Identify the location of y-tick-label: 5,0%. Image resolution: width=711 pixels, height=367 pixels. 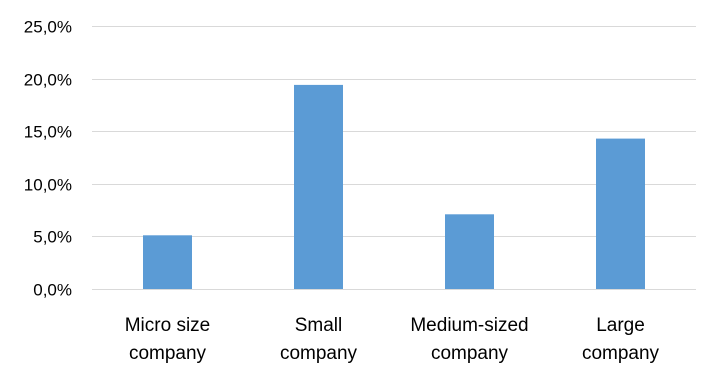
(52, 237).